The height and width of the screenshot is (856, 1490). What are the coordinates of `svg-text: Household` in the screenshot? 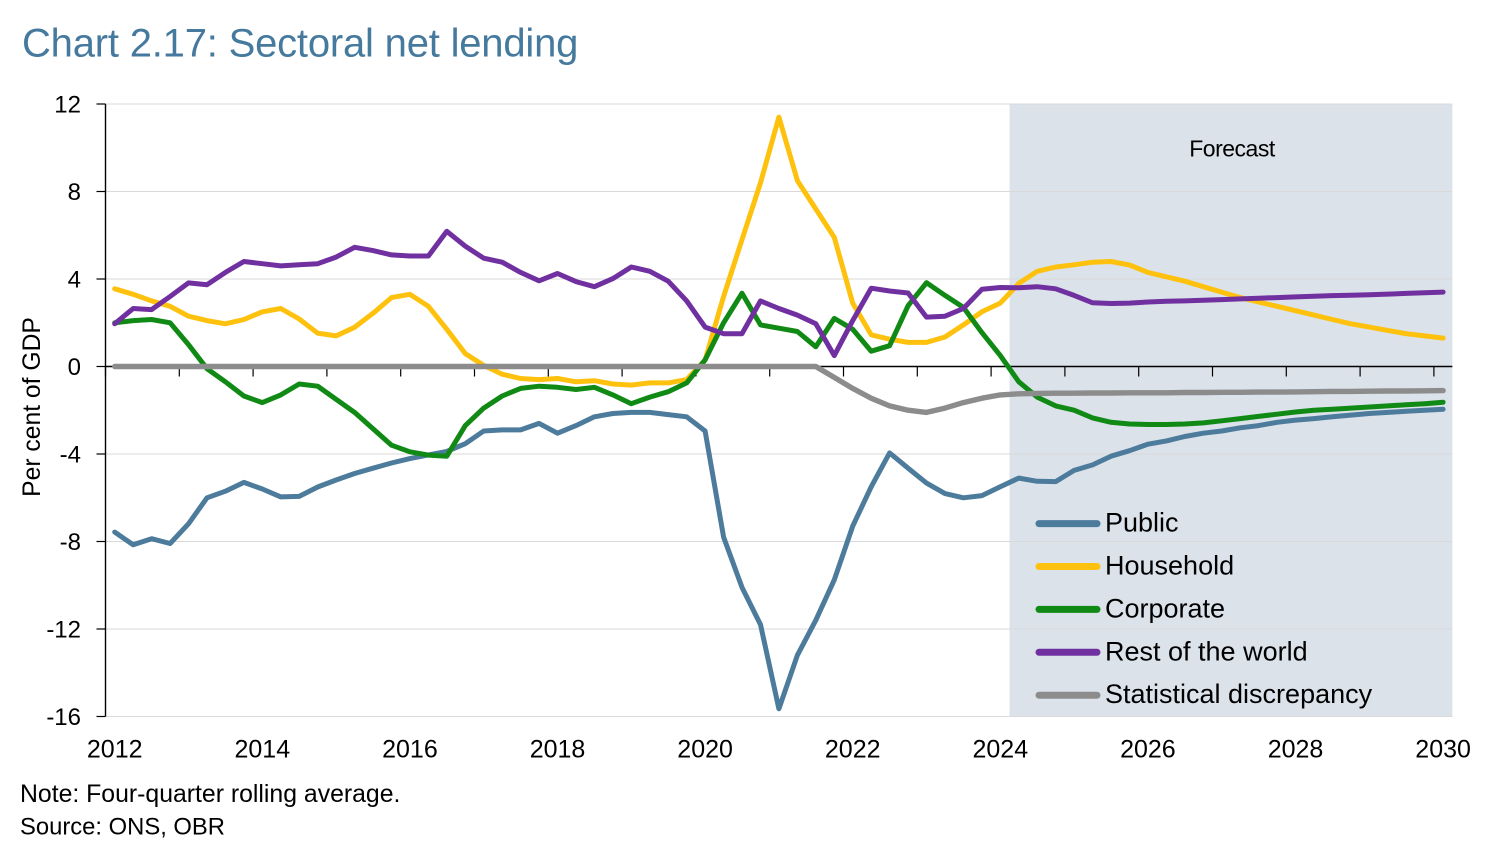 It's located at (1169, 566).